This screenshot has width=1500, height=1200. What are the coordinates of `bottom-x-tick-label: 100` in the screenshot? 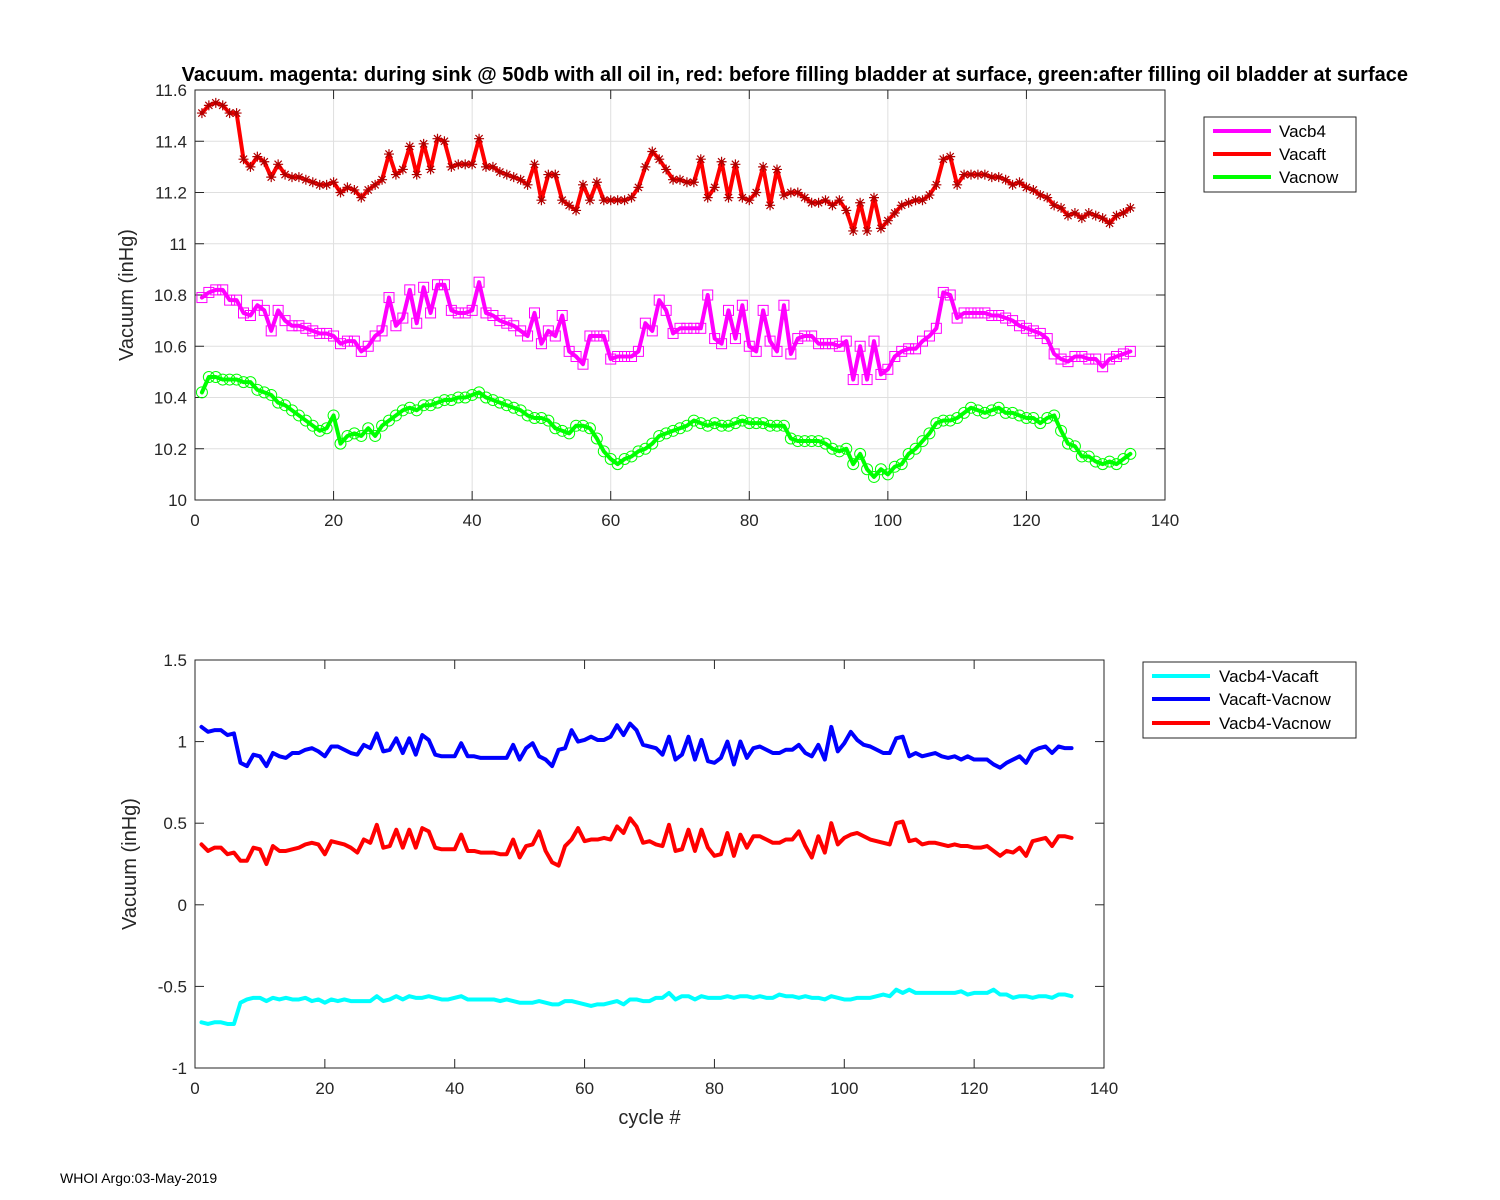 It's located at (844, 1088).